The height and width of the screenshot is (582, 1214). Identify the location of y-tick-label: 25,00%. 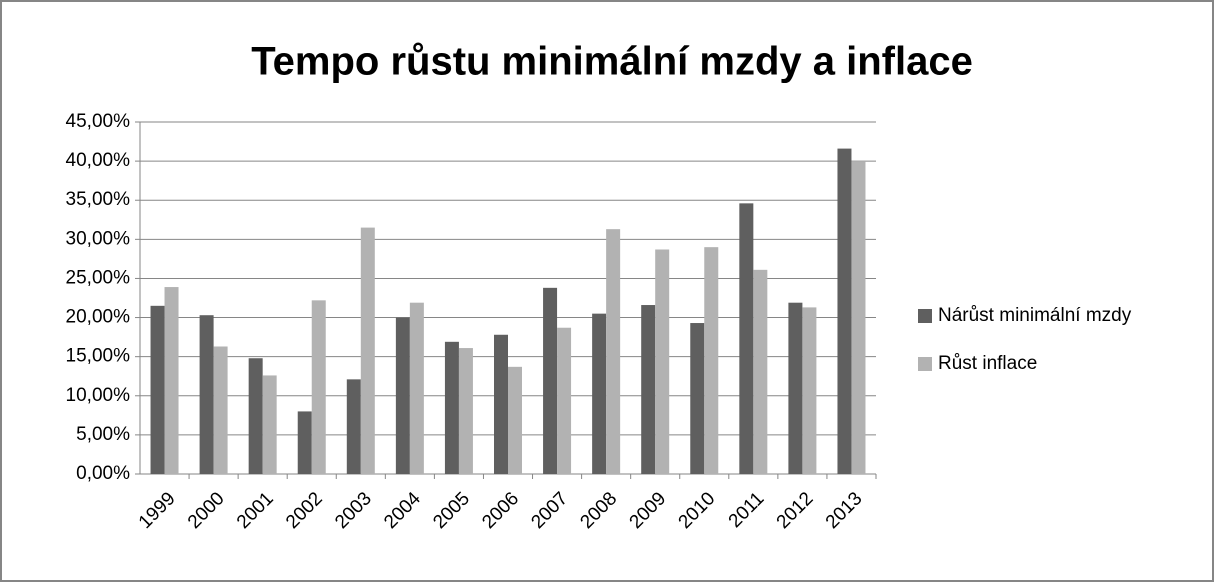
(98, 277).